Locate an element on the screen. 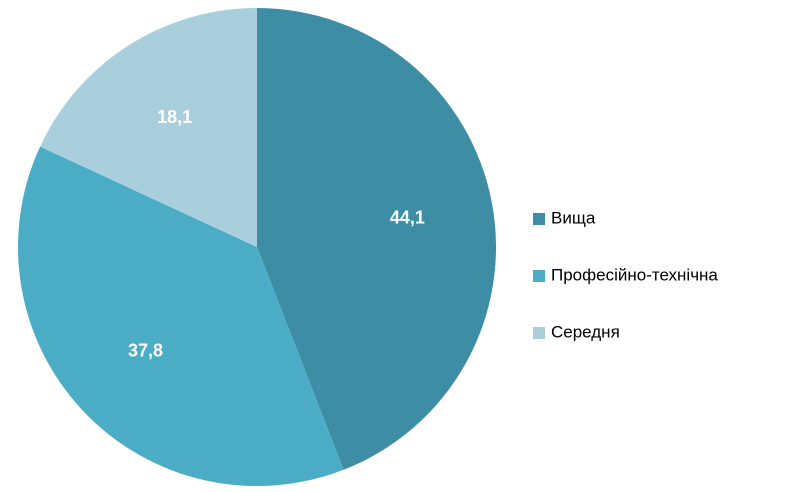  data-label: 37,8 is located at coordinates (145, 350).